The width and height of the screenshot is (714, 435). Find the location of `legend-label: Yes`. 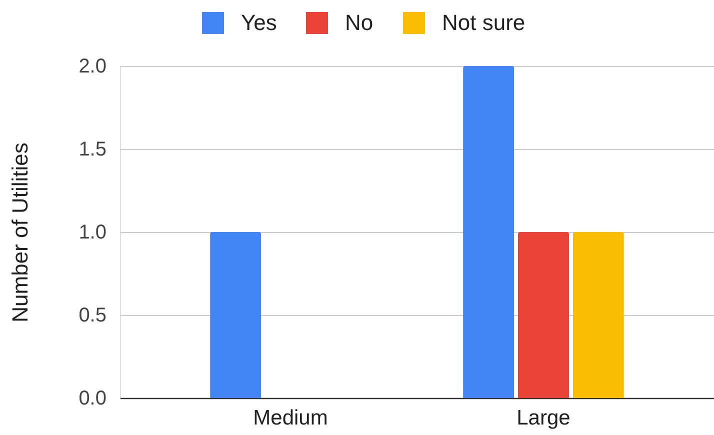

legend-label: Yes is located at coordinates (259, 22).